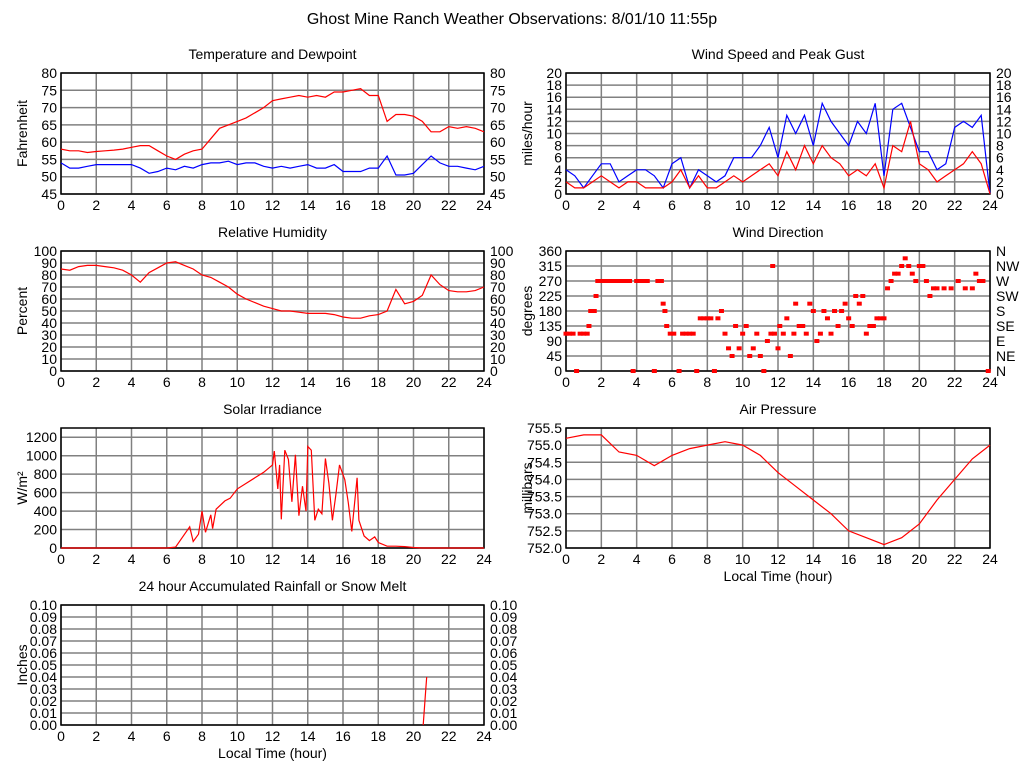  Describe the element at coordinates (527, 133) in the screenshot. I see `y-axis-label: miles/hour` at that location.